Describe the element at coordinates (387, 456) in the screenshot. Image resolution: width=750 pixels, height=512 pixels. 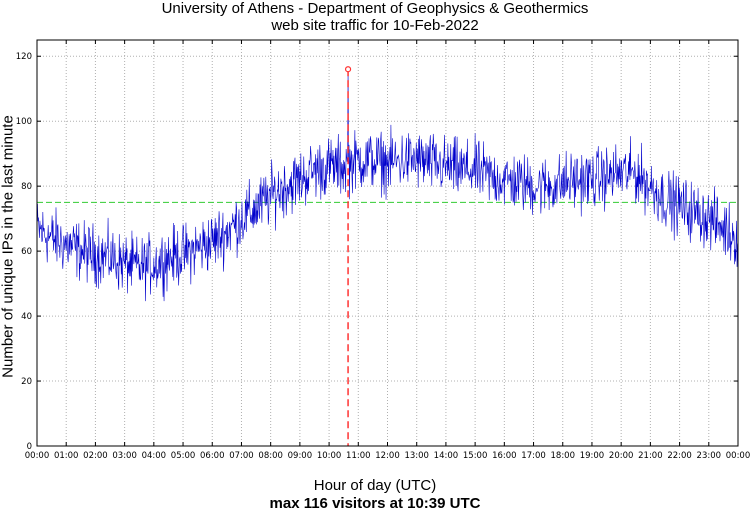
I see `x-tick-label: 12:00` at that location.